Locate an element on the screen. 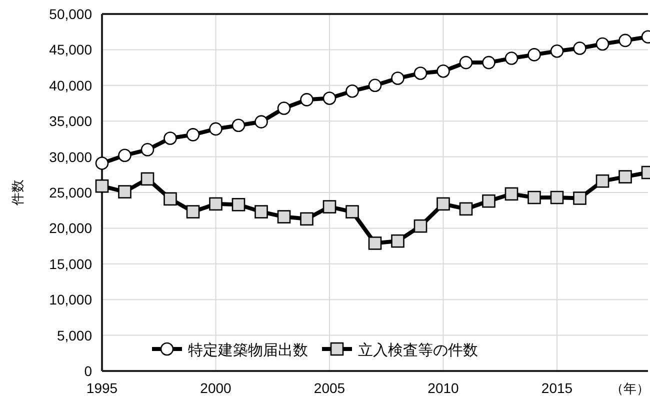  x-tick-label: 2005 is located at coordinates (330, 388).